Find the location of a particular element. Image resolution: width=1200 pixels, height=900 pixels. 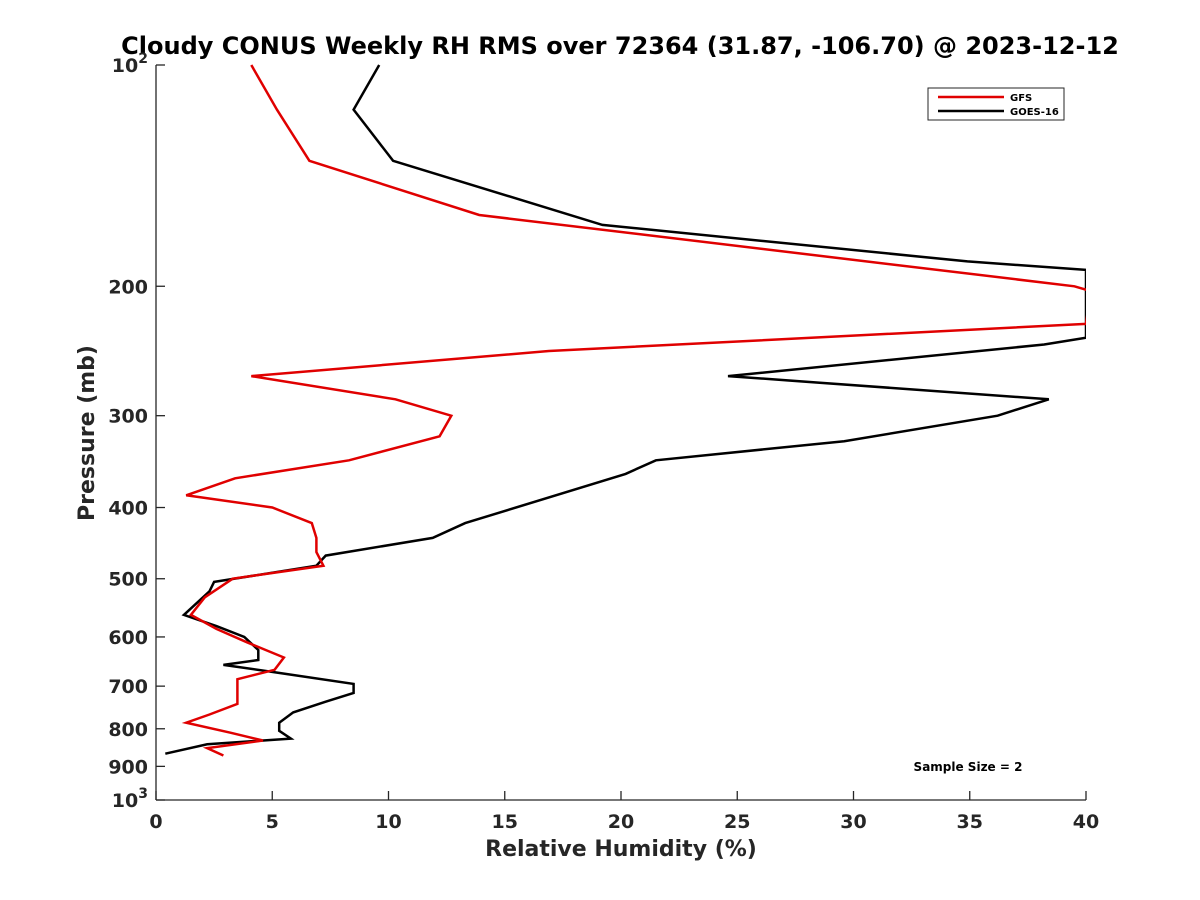

x-tick-label: 40 is located at coordinates (1086, 822).